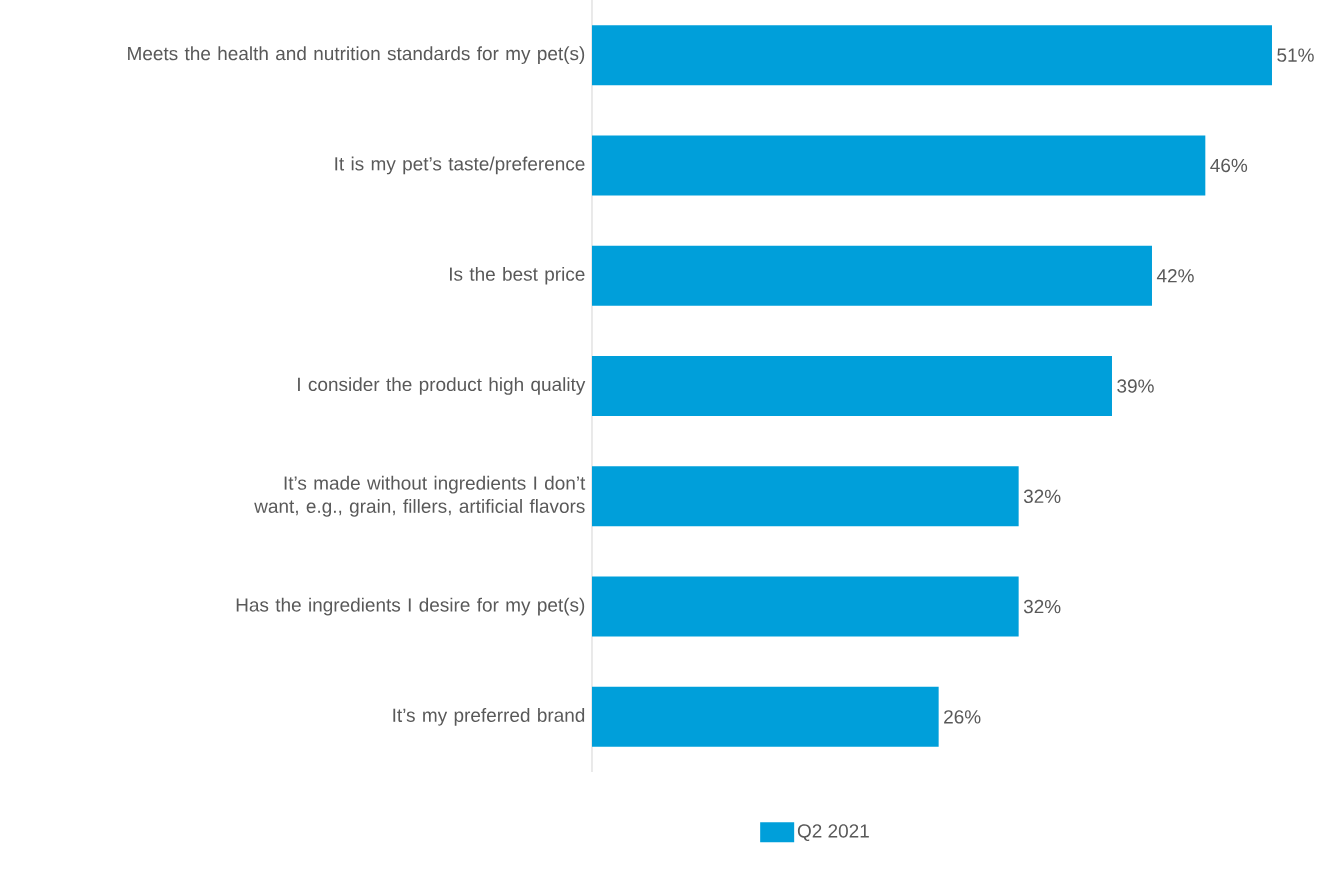  I want to click on data-label: 46%, so click(1229, 165).